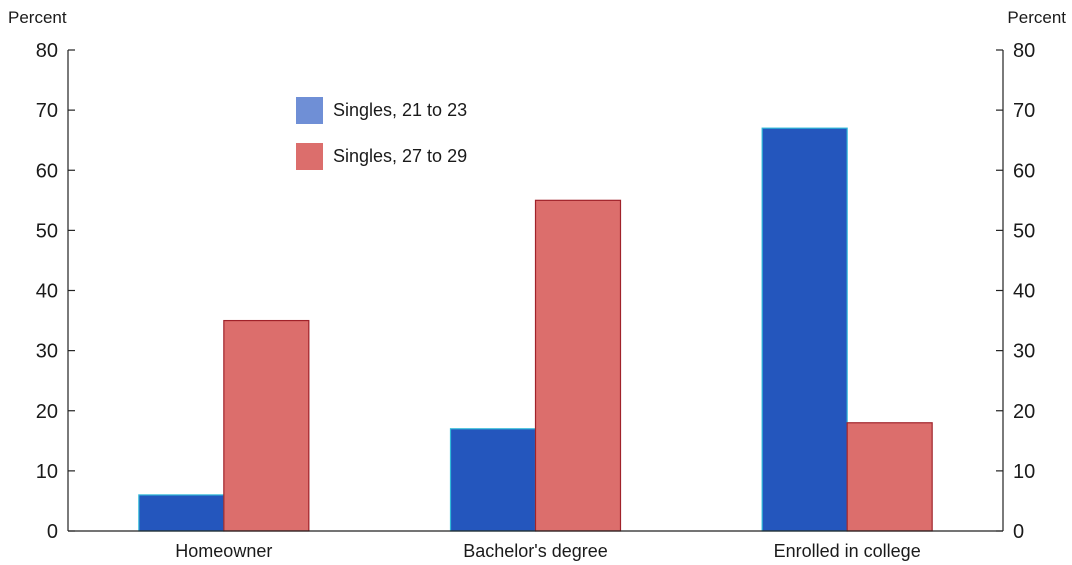  I want to click on right-tick-label-50: 50, so click(1024, 231).